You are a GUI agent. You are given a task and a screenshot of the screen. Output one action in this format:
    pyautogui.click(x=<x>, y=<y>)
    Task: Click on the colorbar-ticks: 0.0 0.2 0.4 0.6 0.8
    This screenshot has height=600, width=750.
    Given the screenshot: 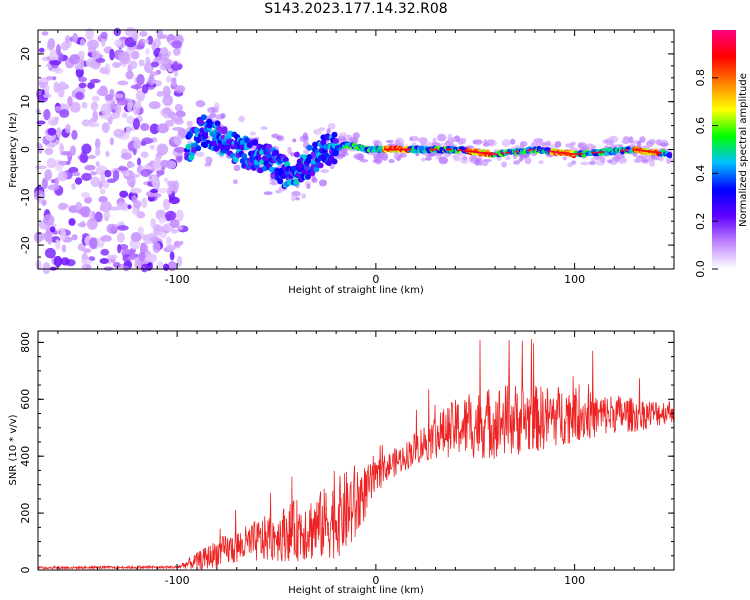 What is the action you would take?
    pyautogui.click(x=706, y=173)
    